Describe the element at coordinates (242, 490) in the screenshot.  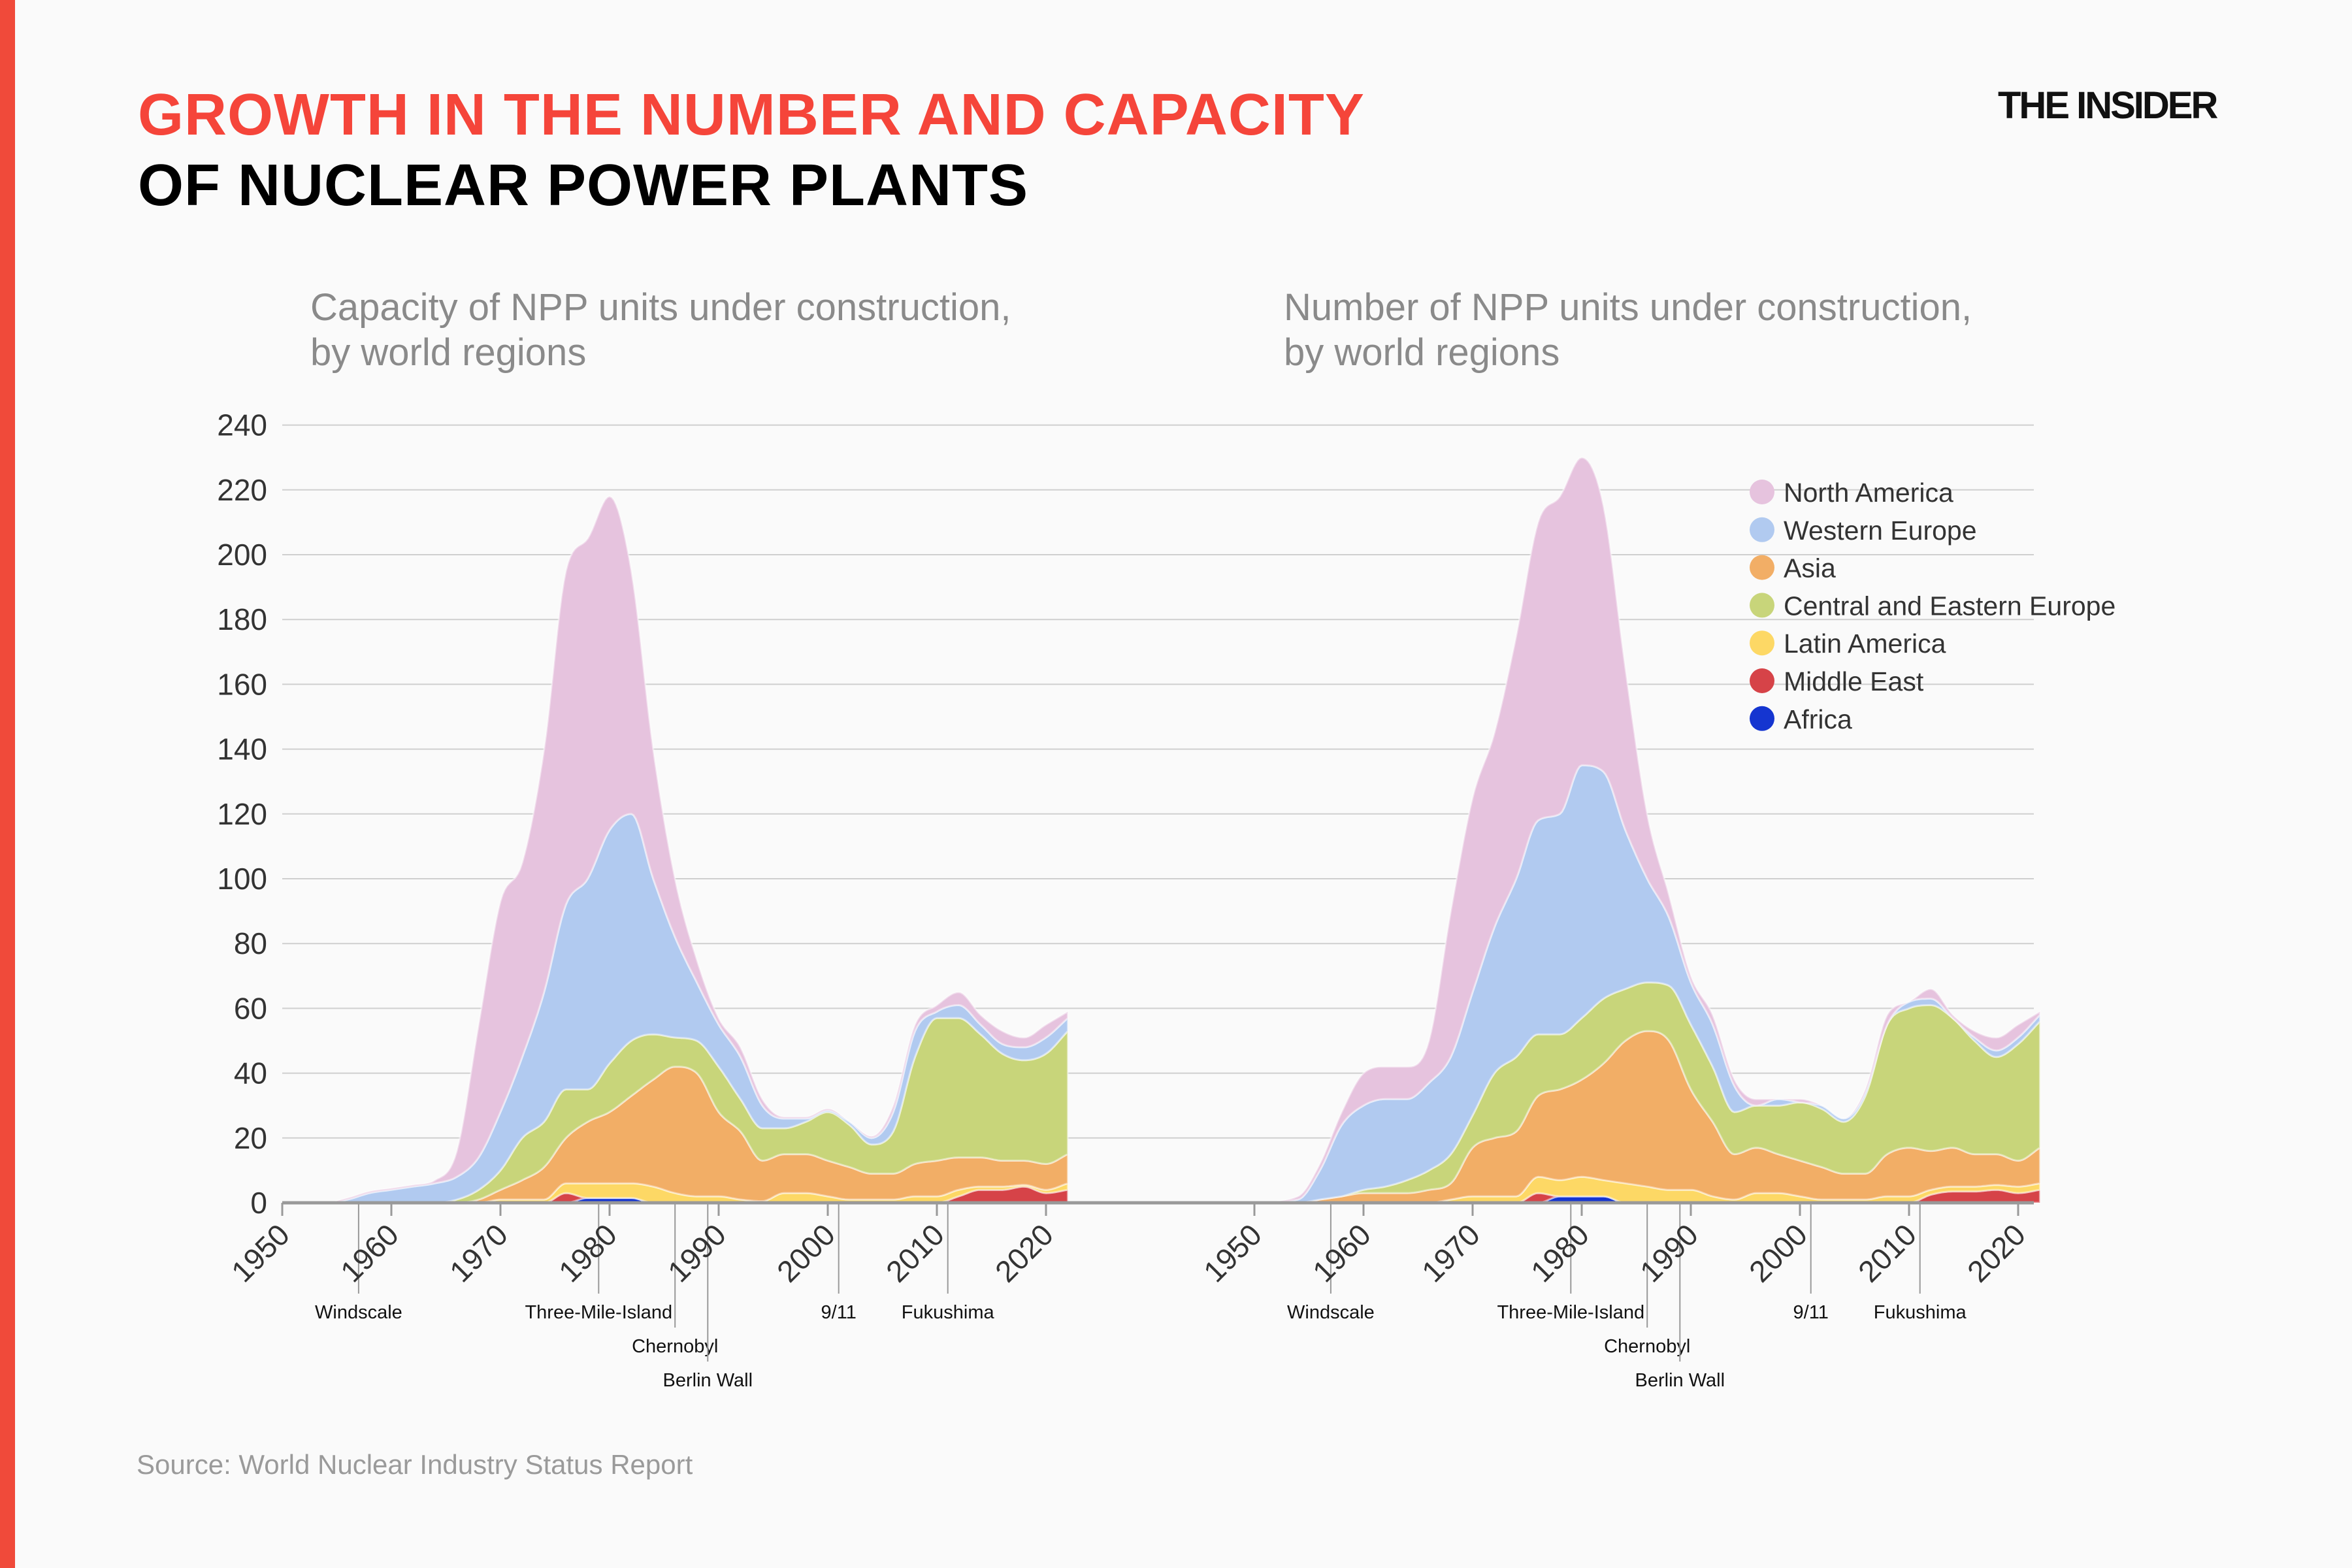
I see `y-tick-label: 220` at that location.